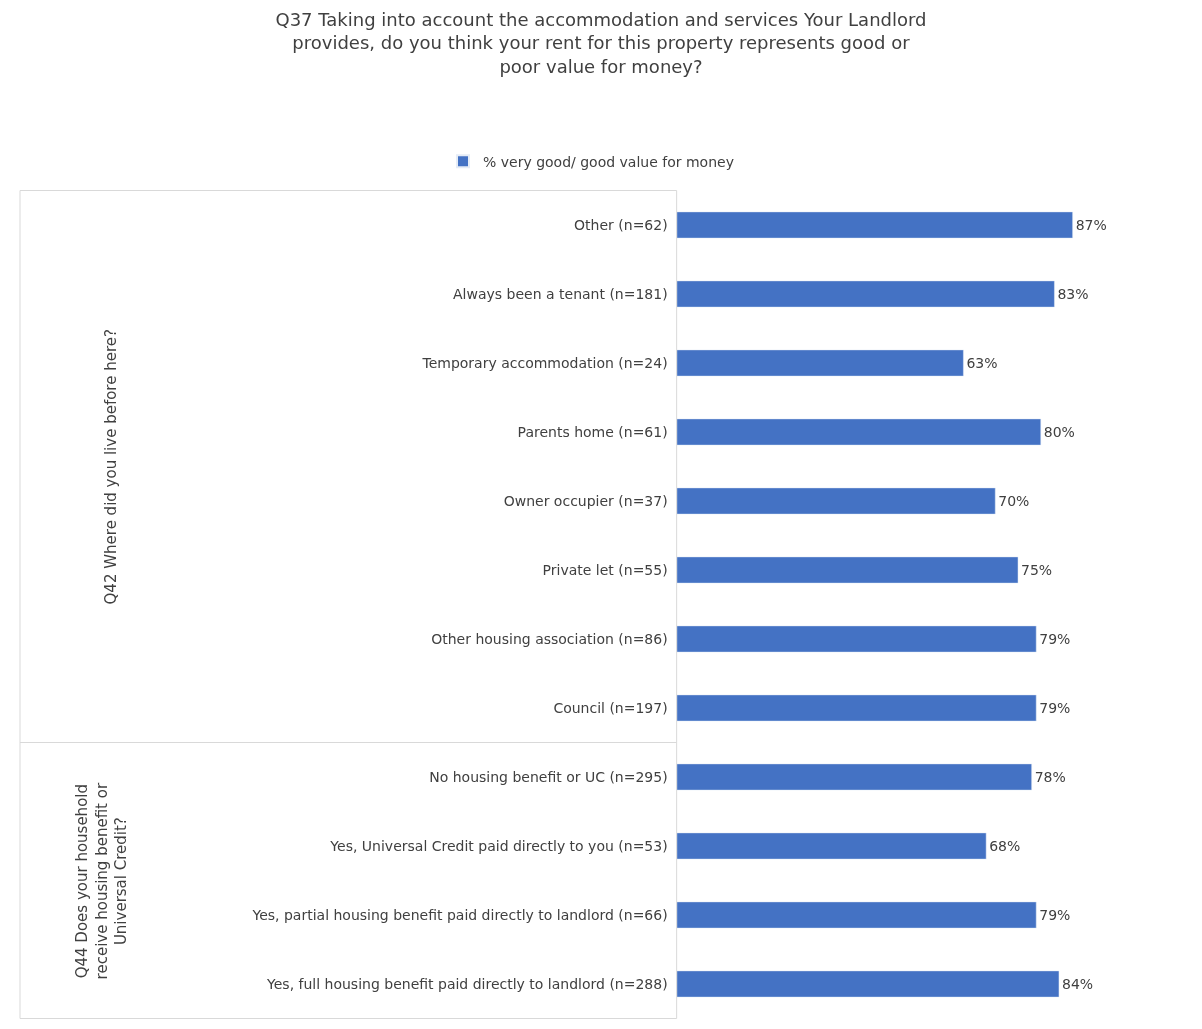  I want to click on y-tick-label: Private let (n=55), so click(605, 569).